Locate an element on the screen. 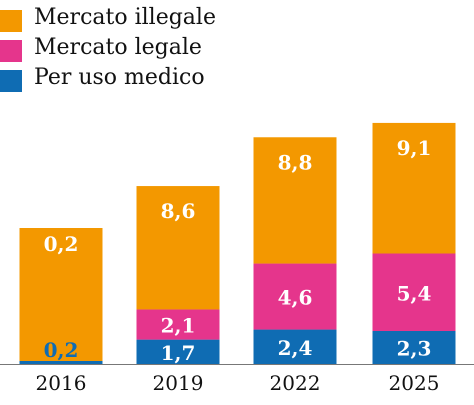 This screenshot has width=474, height=405. data-label-per-uso-medico-2019: 1,7 is located at coordinates (178, 353).